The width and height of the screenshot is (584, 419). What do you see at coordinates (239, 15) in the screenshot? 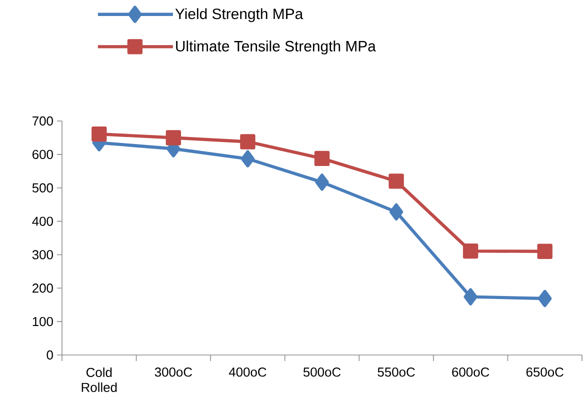
I see `legend-label: Yield Strength MPa` at bounding box center [239, 15].